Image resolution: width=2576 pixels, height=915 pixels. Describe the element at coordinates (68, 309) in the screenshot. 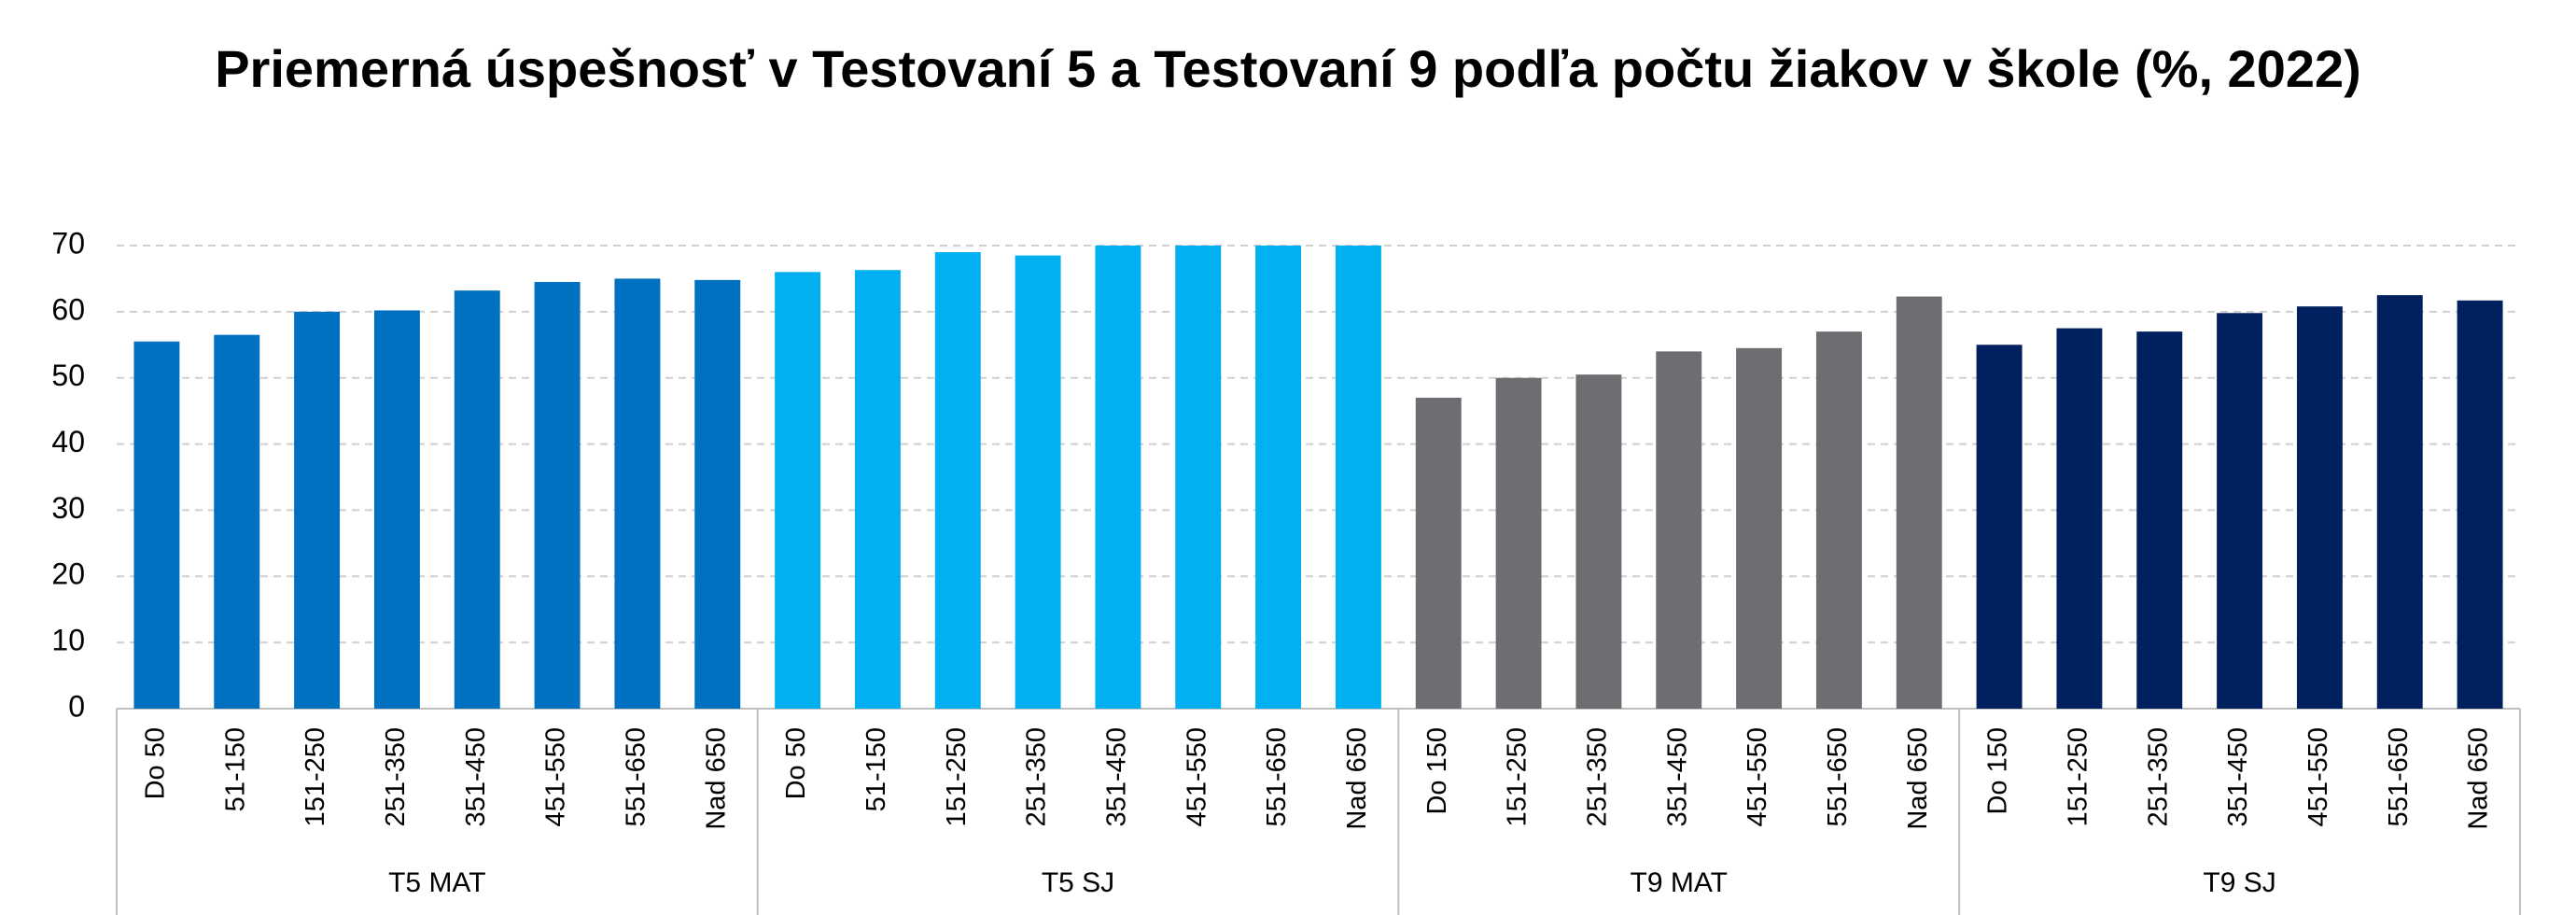

I see `y-tick-label: 60` at that location.